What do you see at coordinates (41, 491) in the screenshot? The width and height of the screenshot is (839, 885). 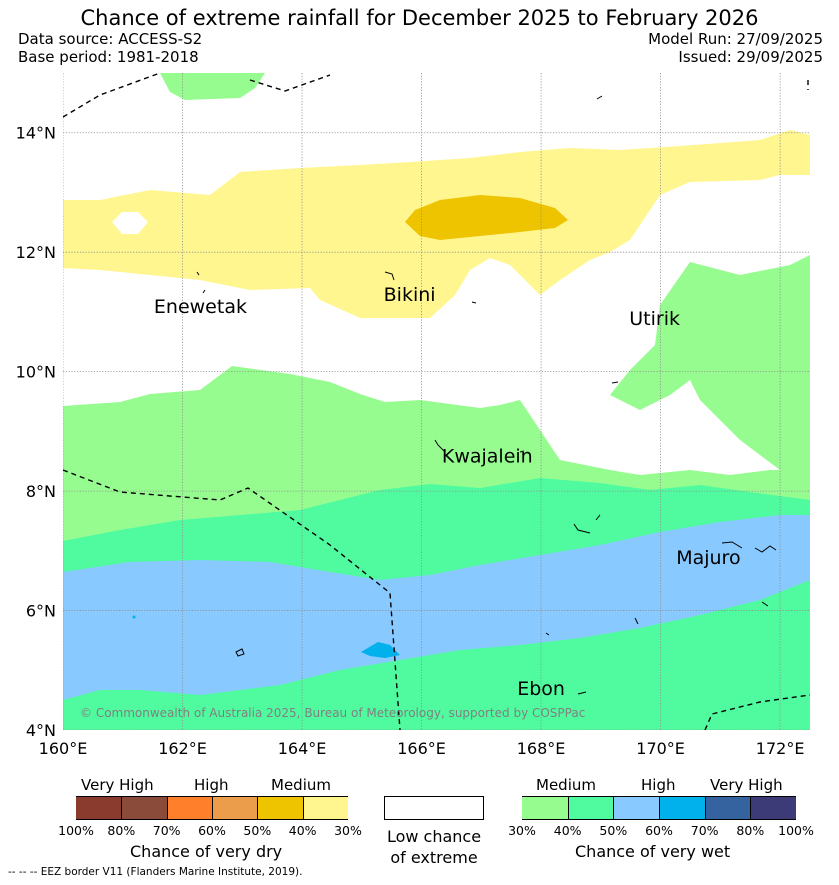 I see `y-tick-label: 8°N` at bounding box center [41, 491].